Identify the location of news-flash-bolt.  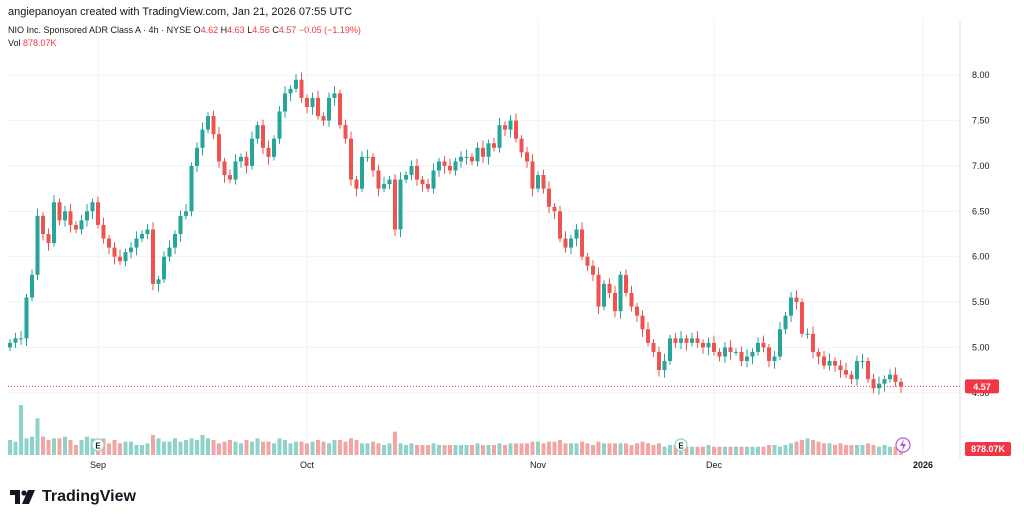
(903, 445).